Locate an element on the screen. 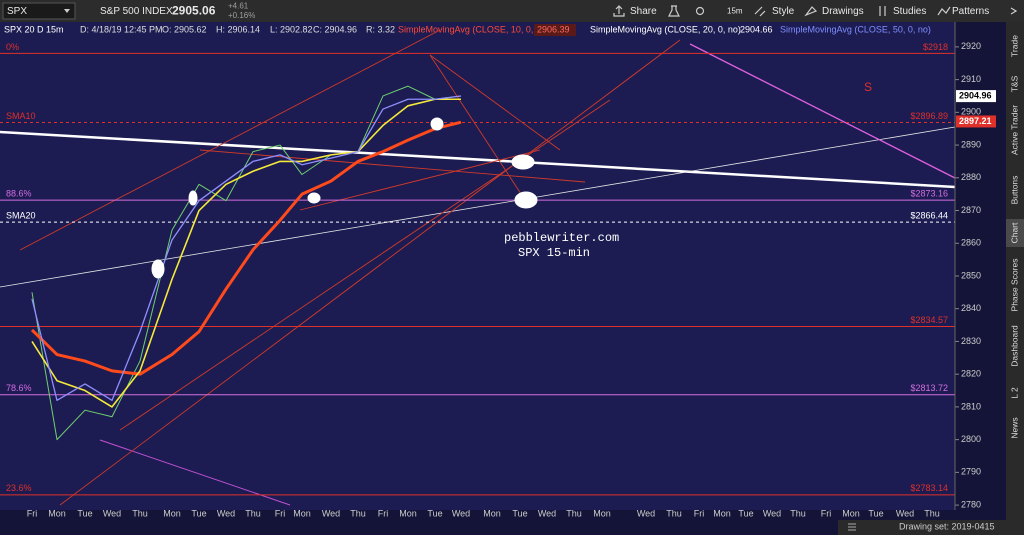 This screenshot has width=1024, height=535. y-tick-label: 2840 is located at coordinates (971, 308).